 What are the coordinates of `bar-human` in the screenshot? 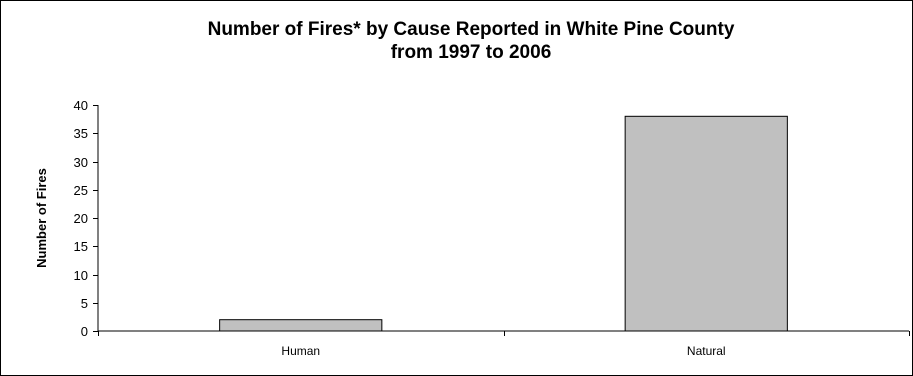 It's located at (301, 325).